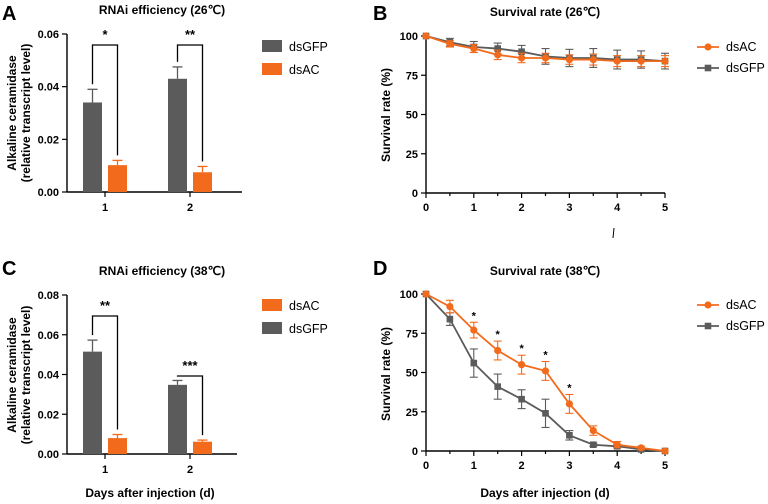 This screenshot has width=768, height=504. What do you see at coordinates (183, 120) in the screenshot?
I see `chart-a: 0.00 0.02 0.04 0.06 1 * 2 ** dsGFP dsAC` at bounding box center [183, 120].